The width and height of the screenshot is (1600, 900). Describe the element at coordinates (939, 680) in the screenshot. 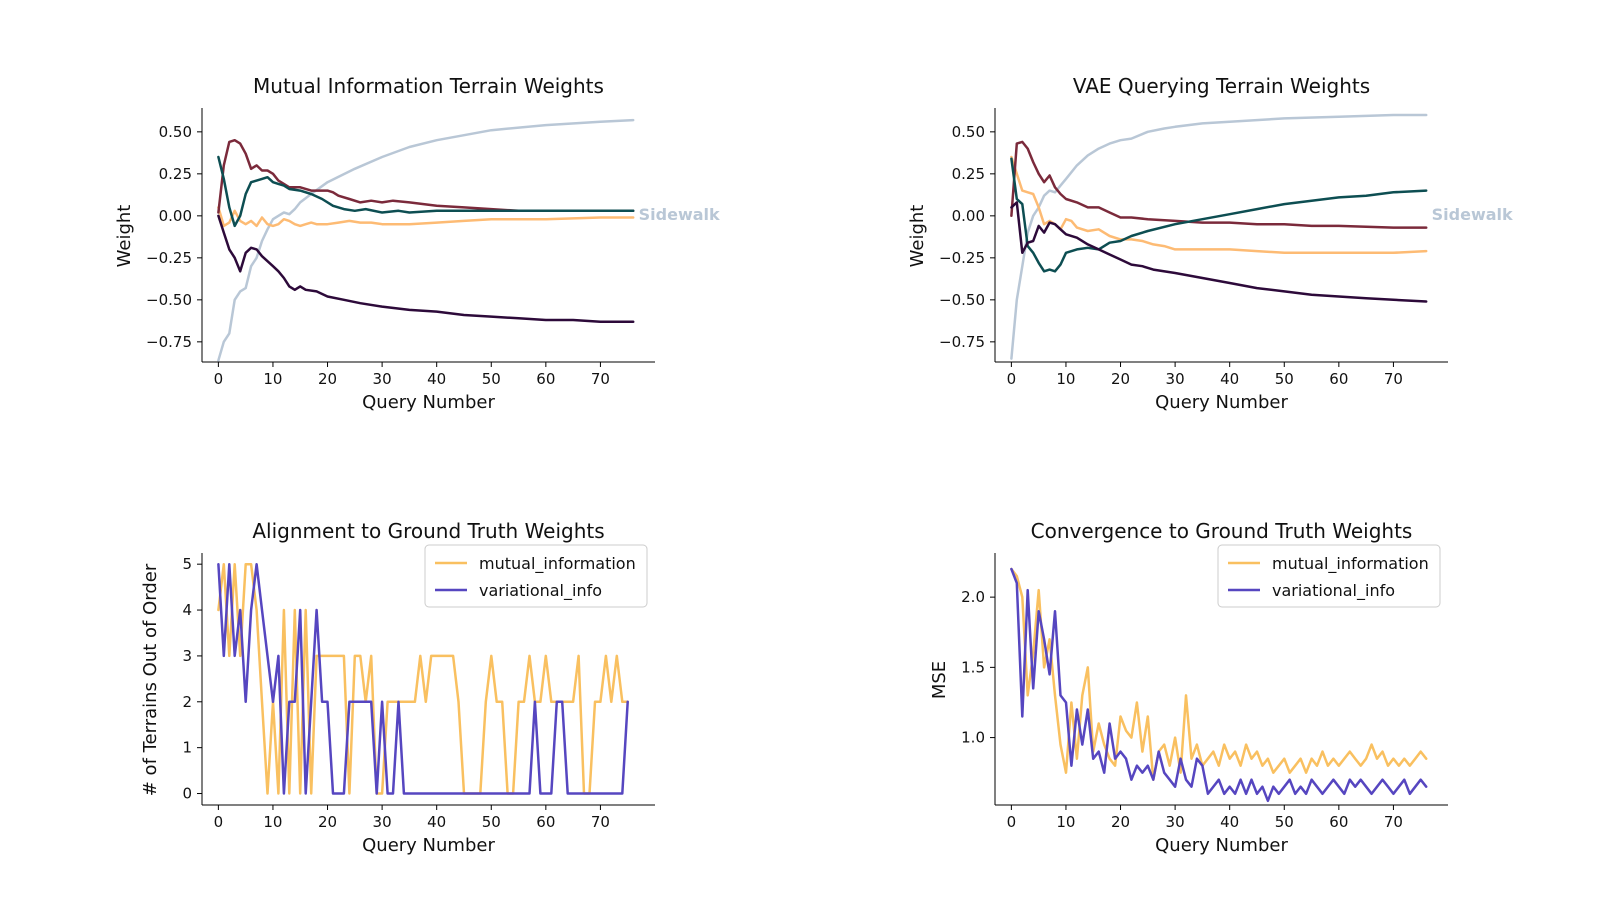

I see `y-axis-label: MSE` at that location.